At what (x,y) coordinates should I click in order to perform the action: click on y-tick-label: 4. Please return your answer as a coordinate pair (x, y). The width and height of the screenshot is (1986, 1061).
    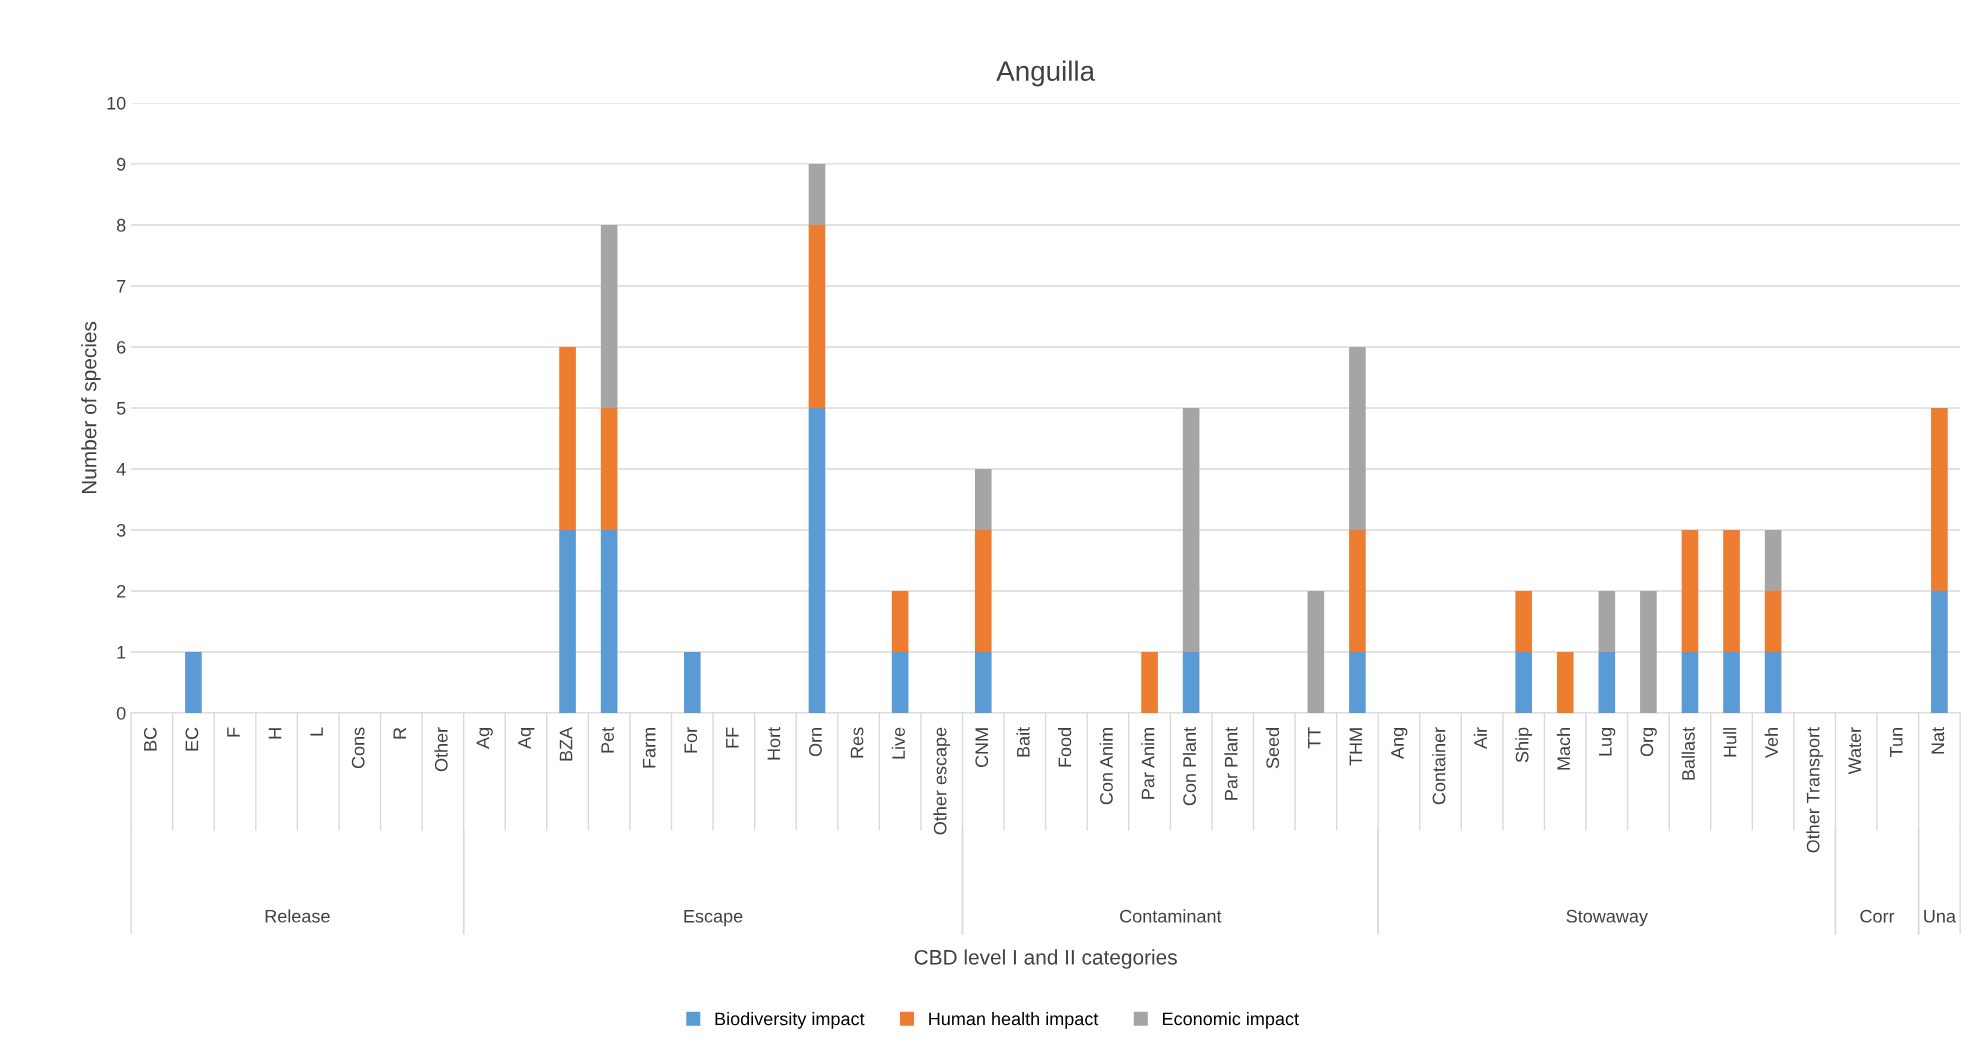
    Looking at the image, I should click on (121, 469).